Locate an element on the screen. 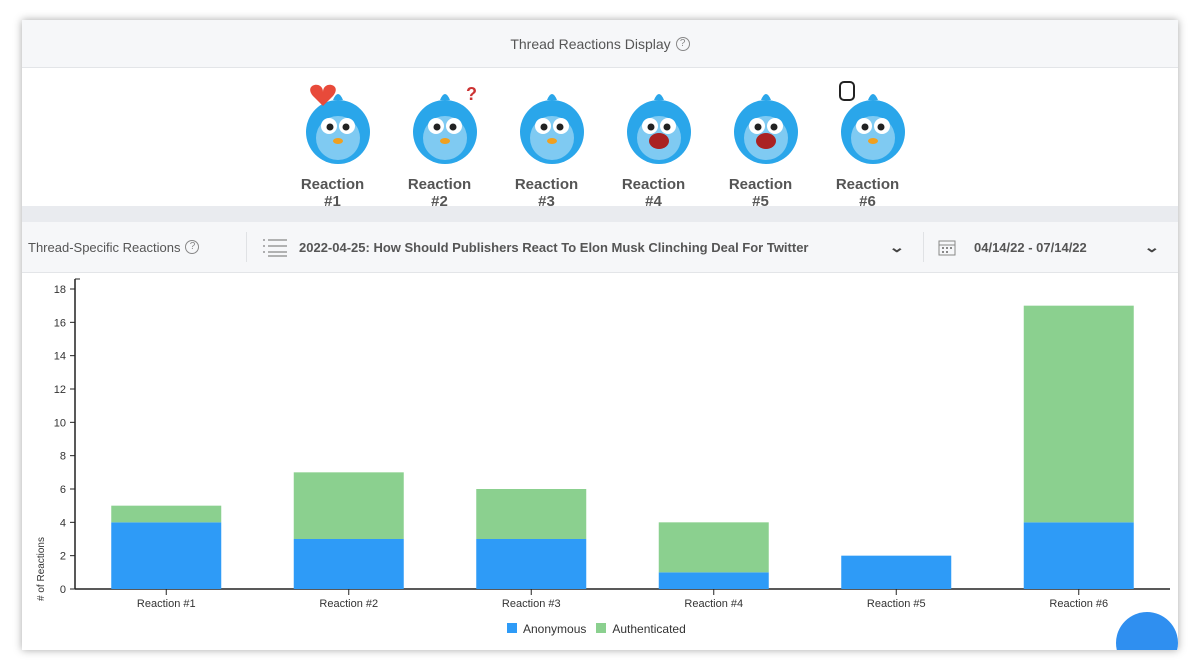 This screenshot has width=1200, height=670. y-tick-label: 18 is located at coordinates (60, 290).